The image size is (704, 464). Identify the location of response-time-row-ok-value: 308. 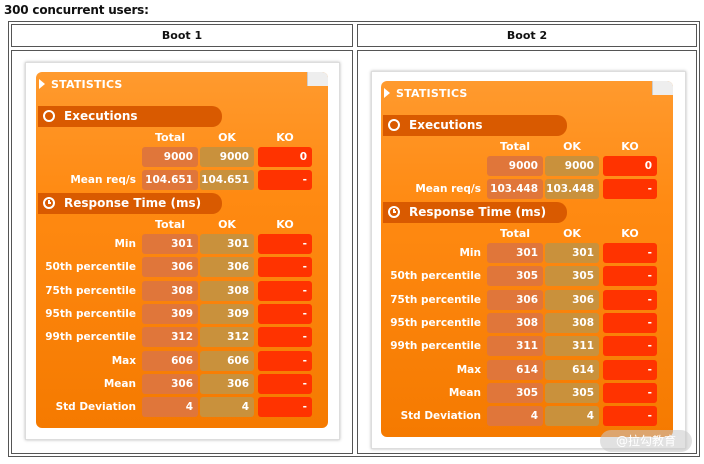
(572, 322).